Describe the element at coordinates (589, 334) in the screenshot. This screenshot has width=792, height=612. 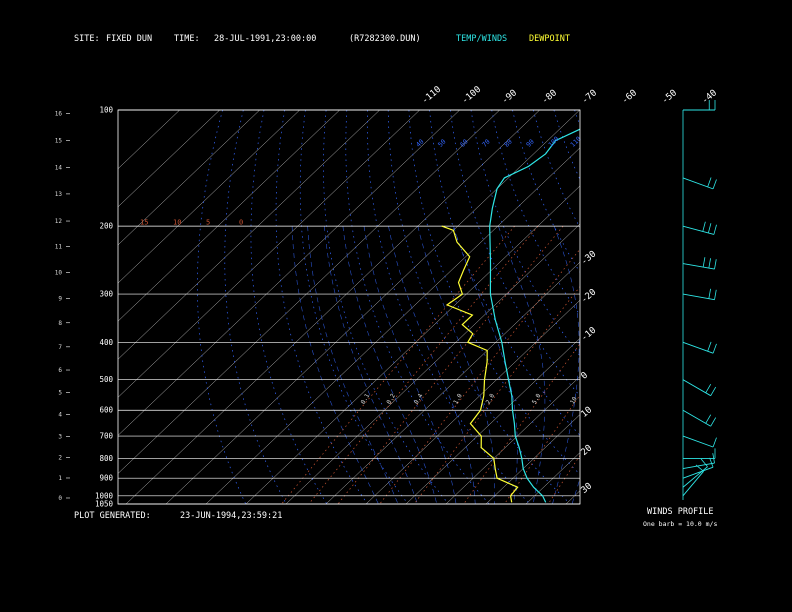
I see `isotherm-tick-label: -10` at that location.